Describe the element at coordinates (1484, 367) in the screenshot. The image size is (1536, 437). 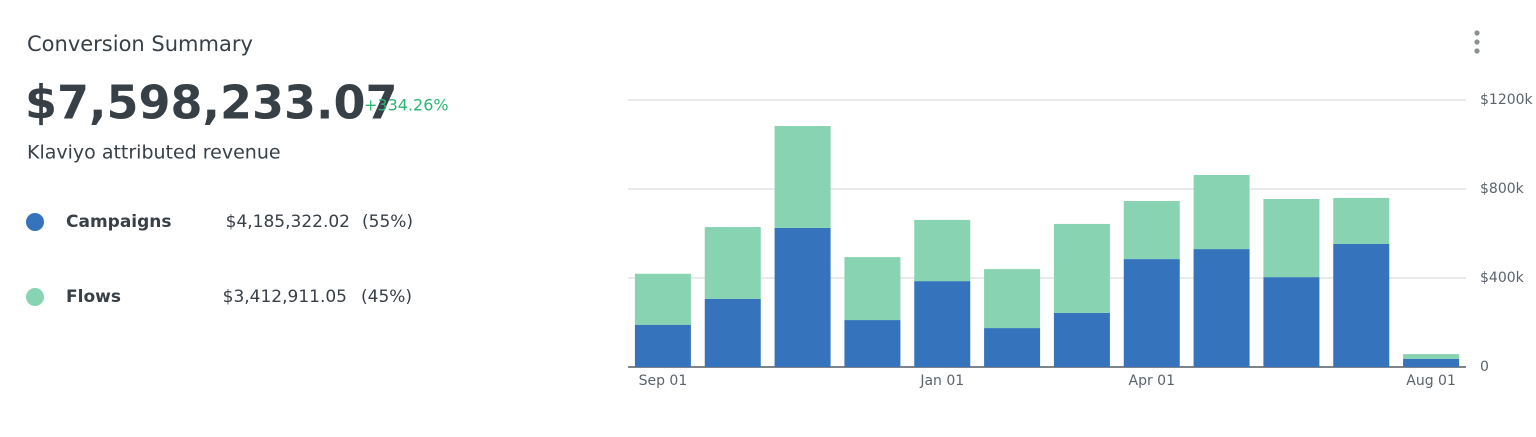
I see `y-tick-label: 0` at that location.